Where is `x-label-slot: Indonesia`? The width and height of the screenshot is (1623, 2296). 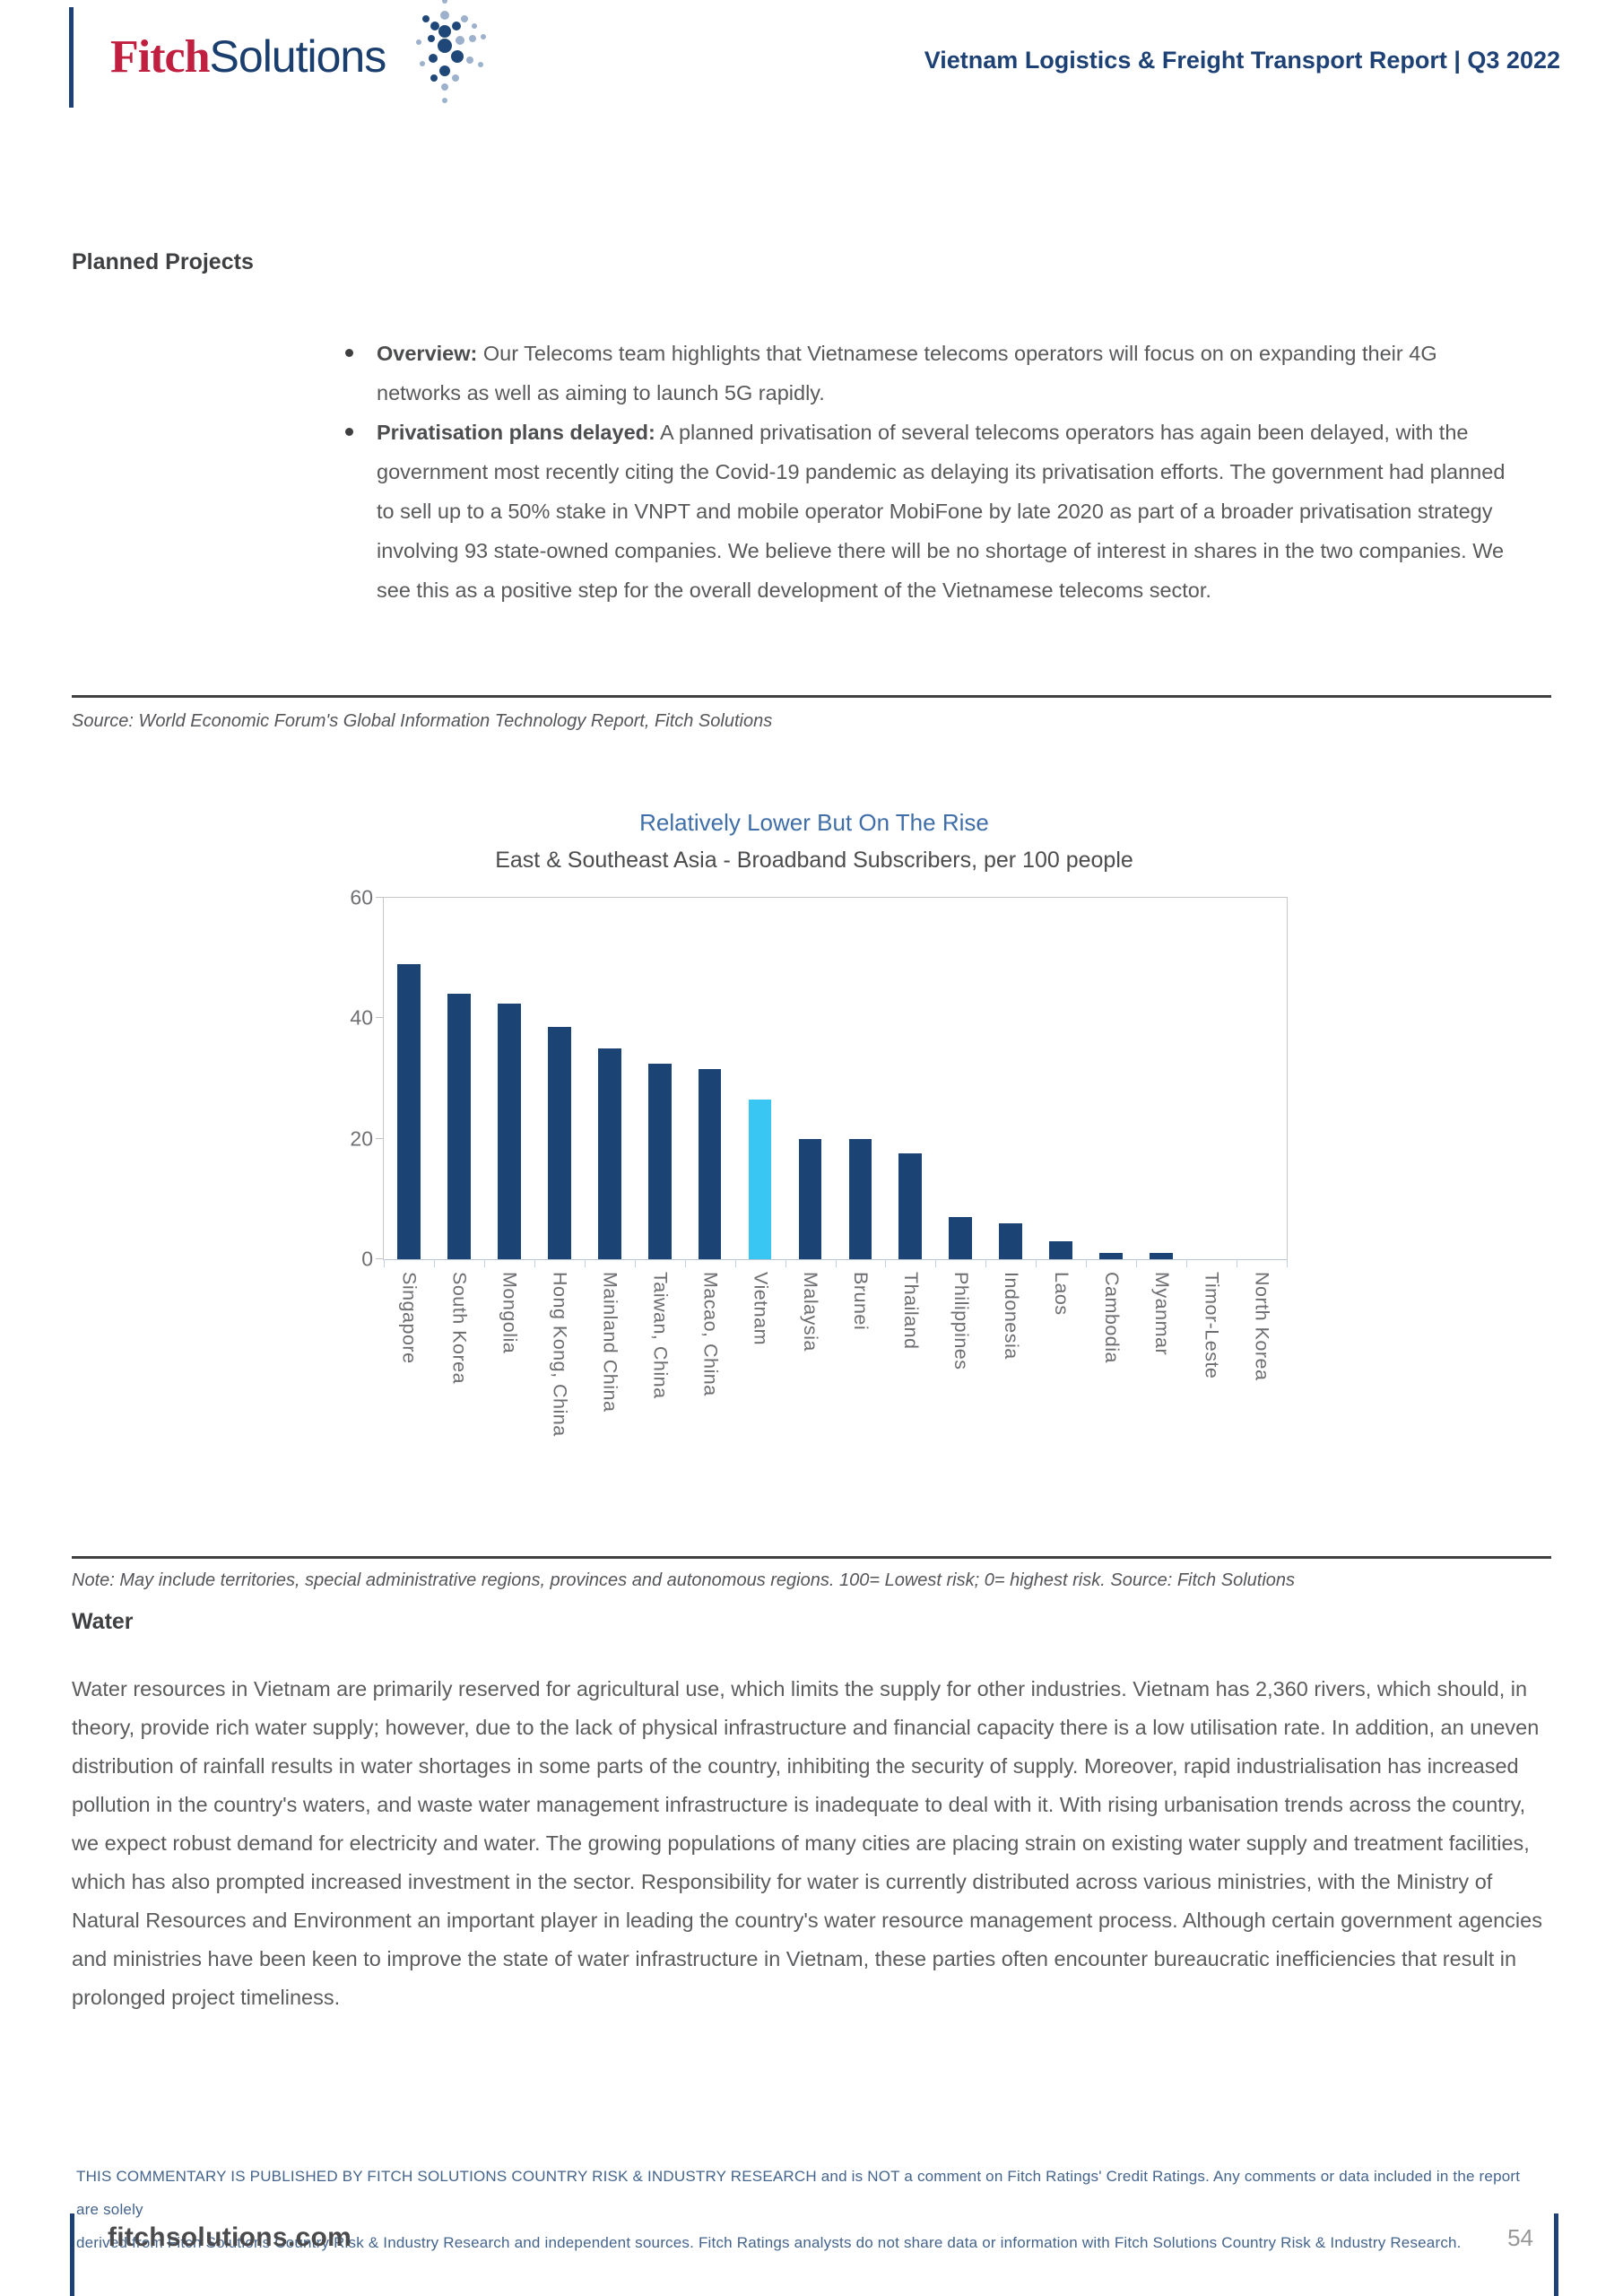
x-label-slot: Indonesia is located at coordinates (1010, 1354).